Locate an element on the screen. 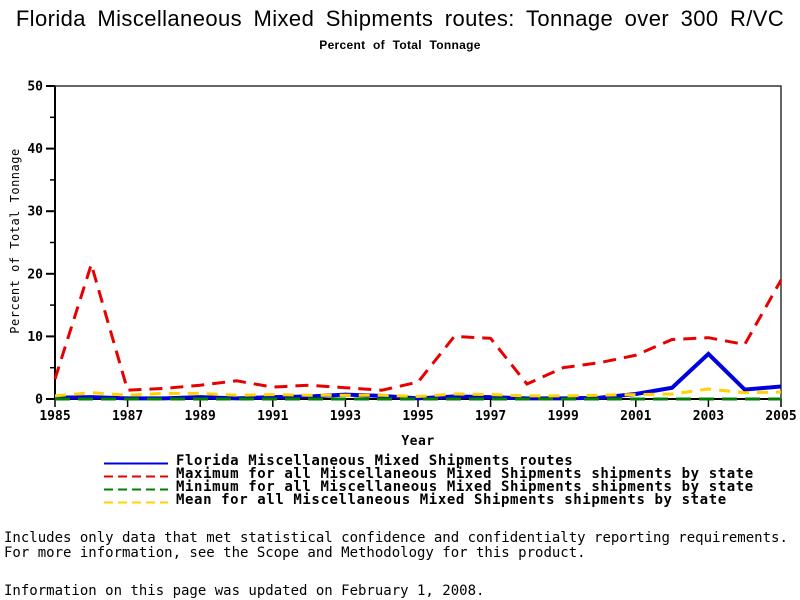 The image size is (800, 600). x-tick-label: 1987 is located at coordinates (127, 416).